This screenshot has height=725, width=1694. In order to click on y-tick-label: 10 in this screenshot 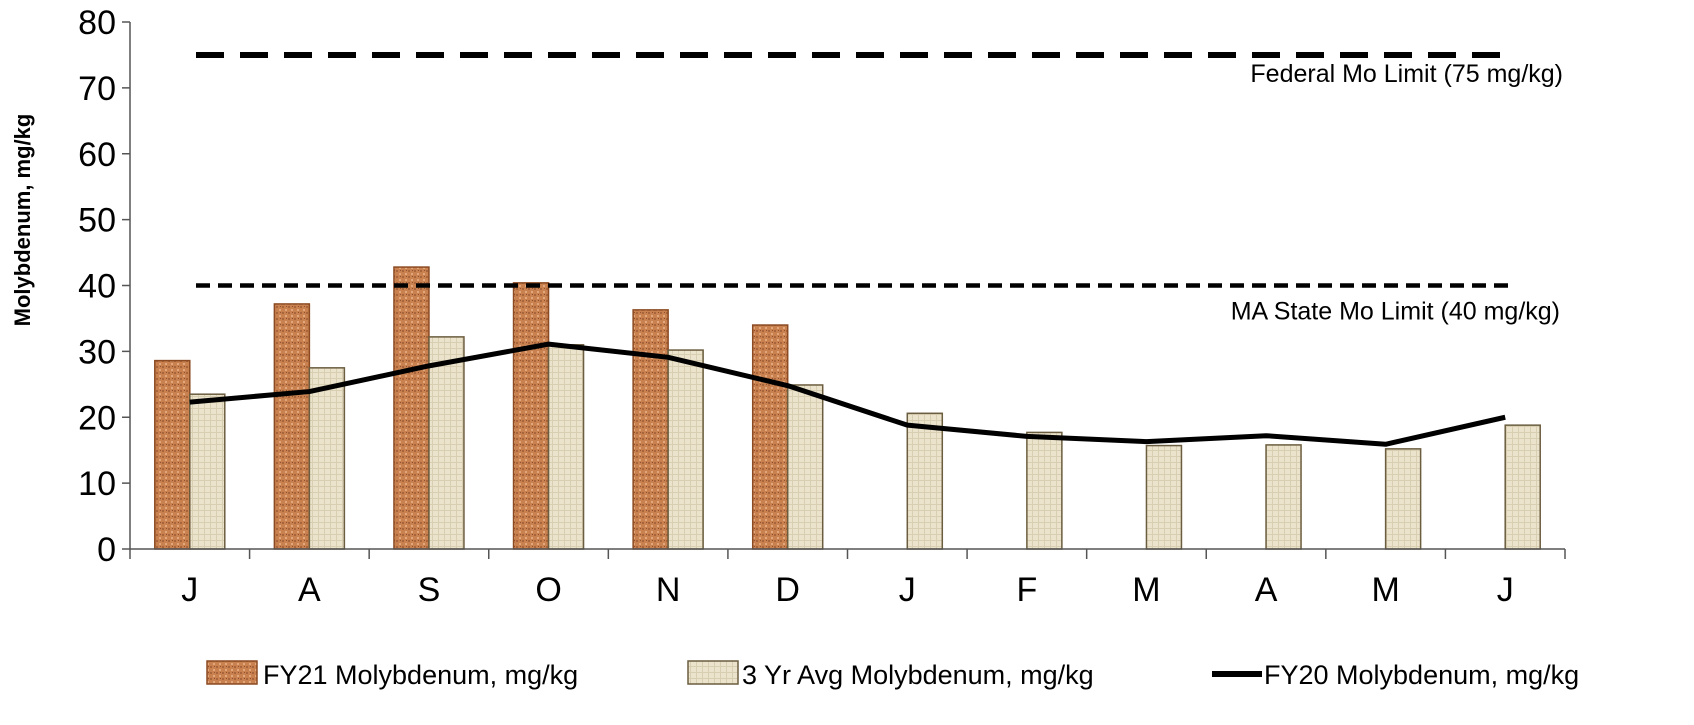, I will do `click(97, 484)`.